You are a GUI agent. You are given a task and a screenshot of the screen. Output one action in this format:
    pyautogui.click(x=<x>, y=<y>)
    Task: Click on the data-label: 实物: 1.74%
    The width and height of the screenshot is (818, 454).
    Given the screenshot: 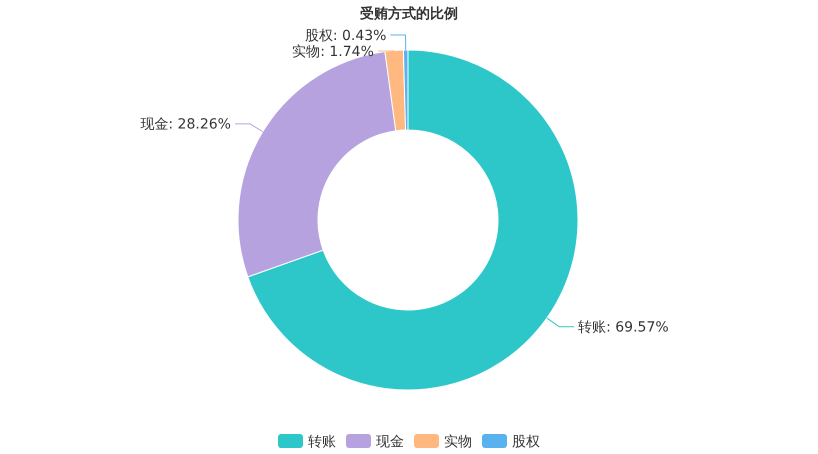 What is the action you would take?
    pyautogui.click(x=333, y=52)
    